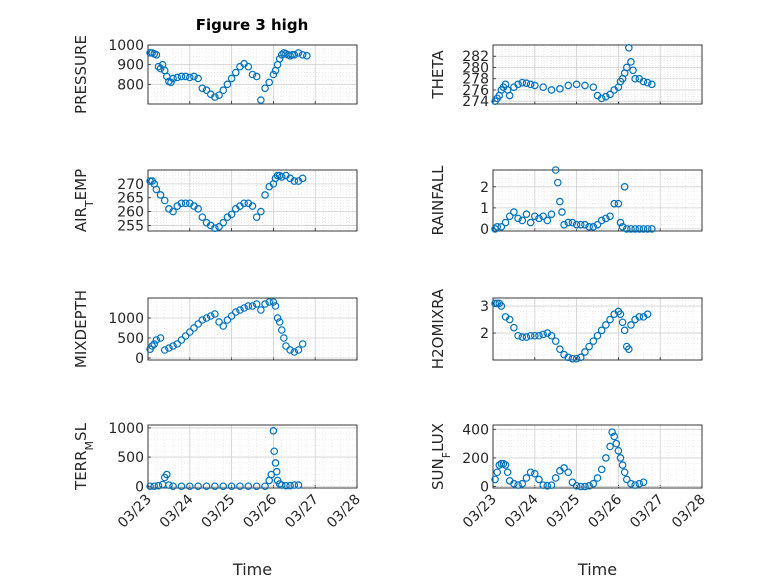  I want to click on y-tick-label: 265, so click(130, 199).